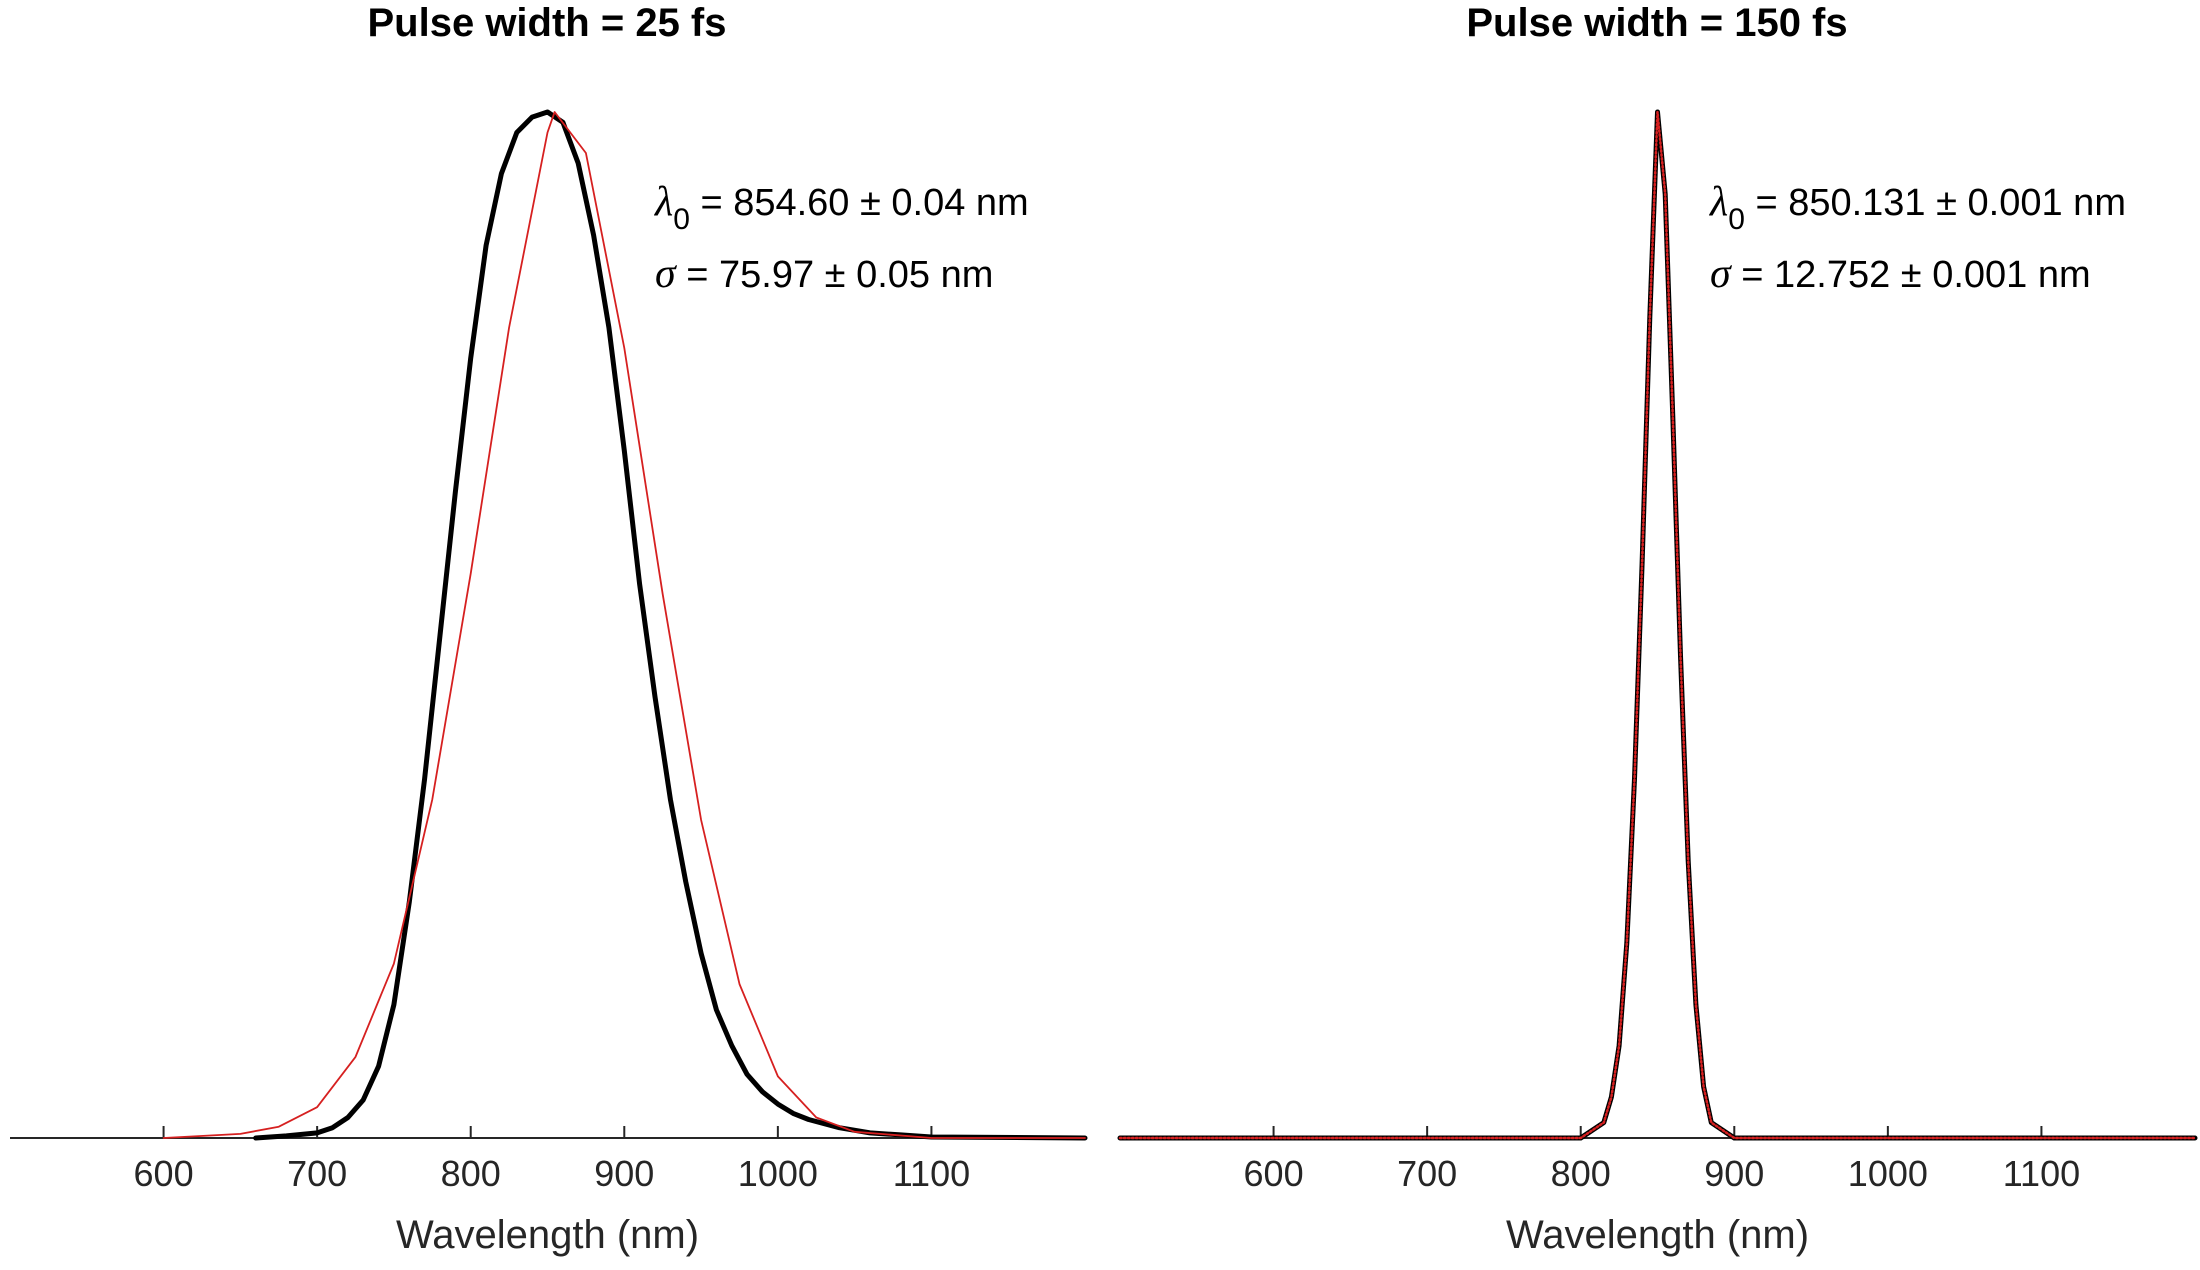 This screenshot has width=2200, height=1270. Describe the element at coordinates (1656, 23) in the screenshot. I see `chart-title: Pulse width = 150 fs` at that location.